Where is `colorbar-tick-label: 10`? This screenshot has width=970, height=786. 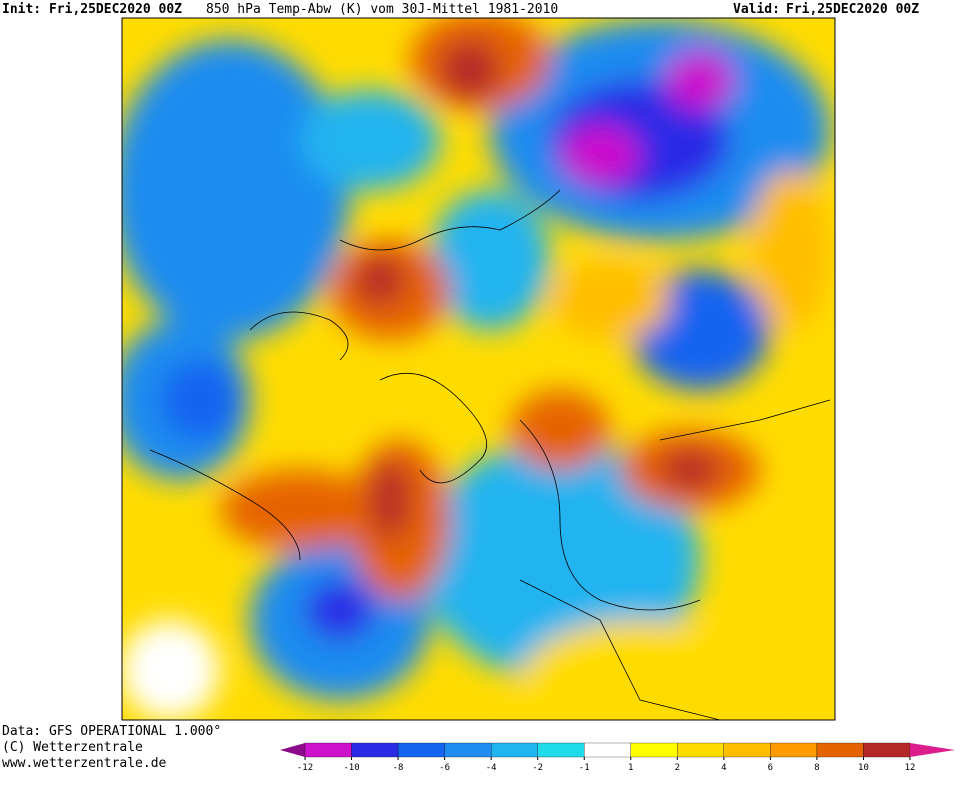 colorbar-tick-label: 10 is located at coordinates (863, 768).